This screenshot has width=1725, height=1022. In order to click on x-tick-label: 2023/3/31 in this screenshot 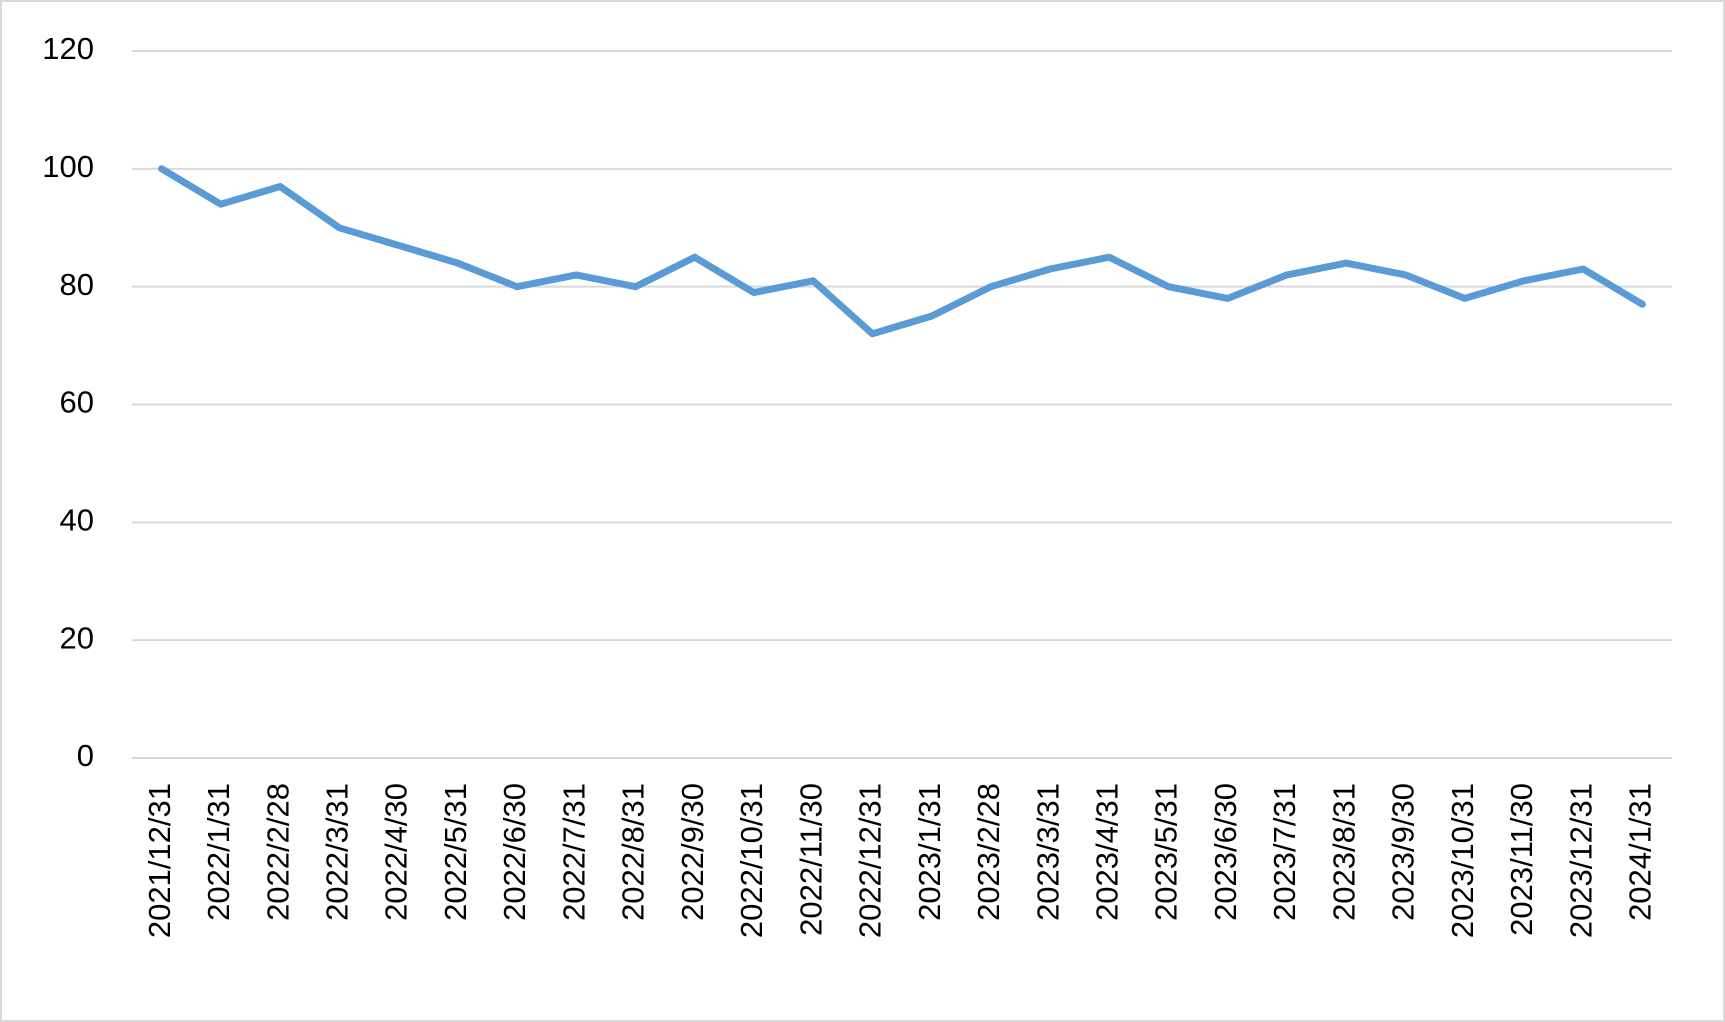, I will do `click(1047, 852)`.